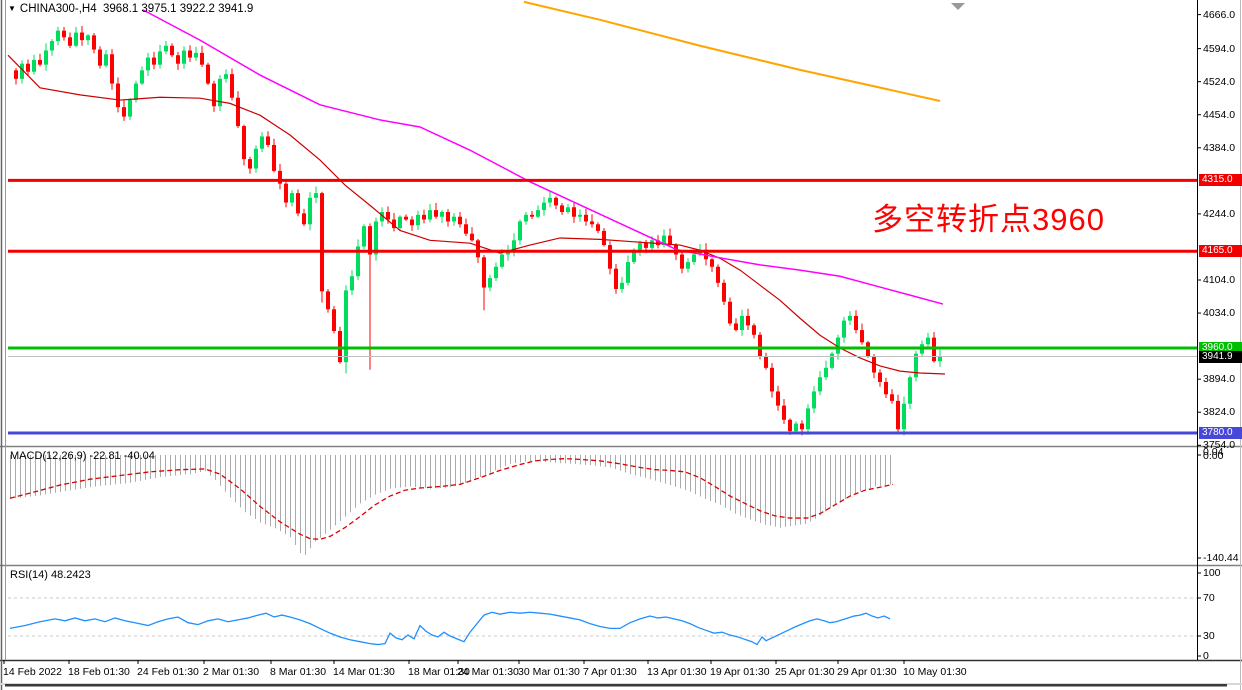  What do you see at coordinates (70, 575) in the screenshot?
I see `rsi-value: 48.2423` at bounding box center [70, 575].